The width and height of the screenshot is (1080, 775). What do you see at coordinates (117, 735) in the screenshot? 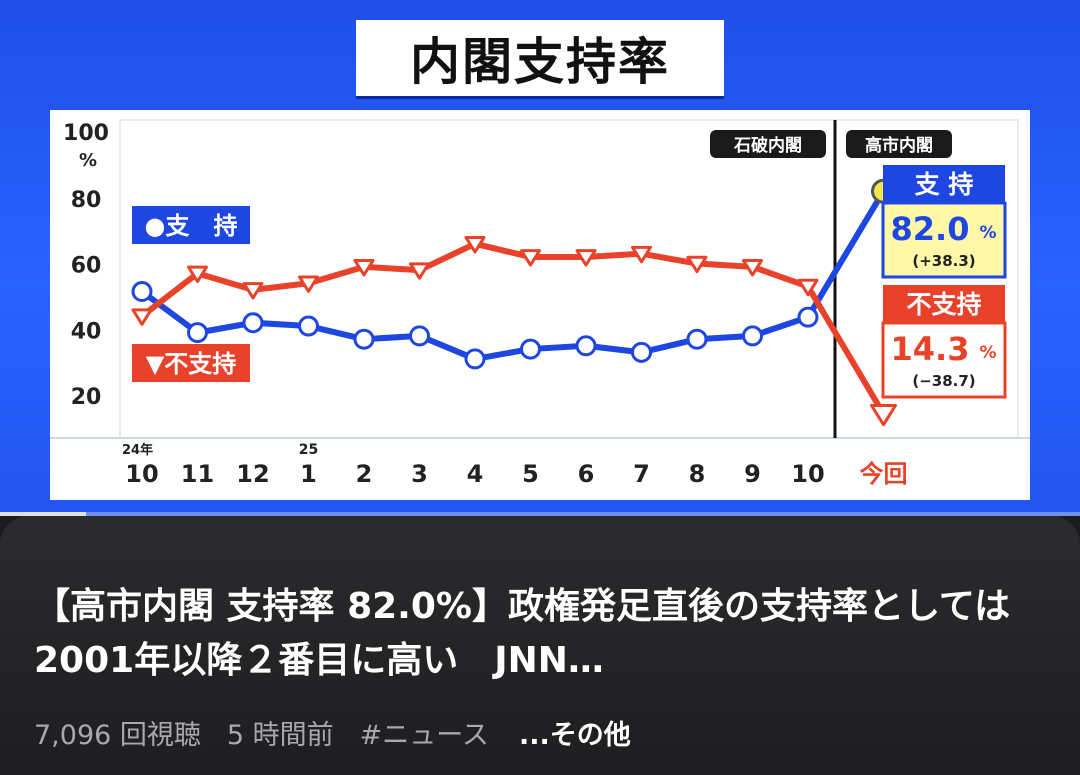
I see `view-count: 7,096 回視聴` at bounding box center [117, 735].